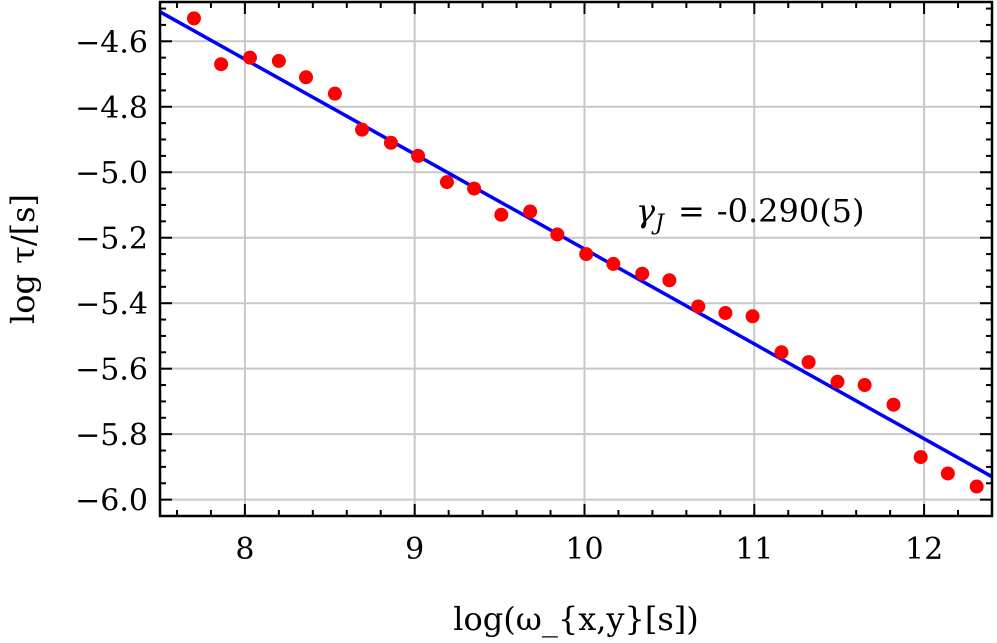 The width and height of the screenshot is (997, 643). What do you see at coordinates (791, 211) in the screenshot?
I see `annotation-value: -0.290(5)` at bounding box center [791, 211].